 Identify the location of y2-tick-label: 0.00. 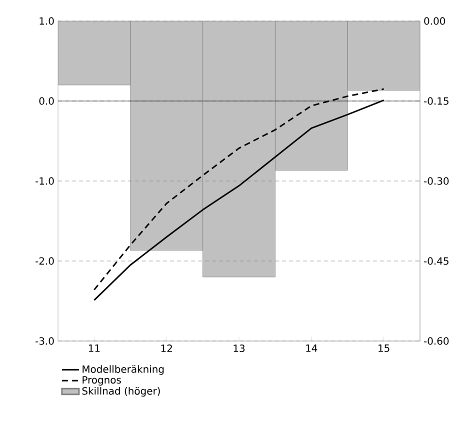
(435, 21).